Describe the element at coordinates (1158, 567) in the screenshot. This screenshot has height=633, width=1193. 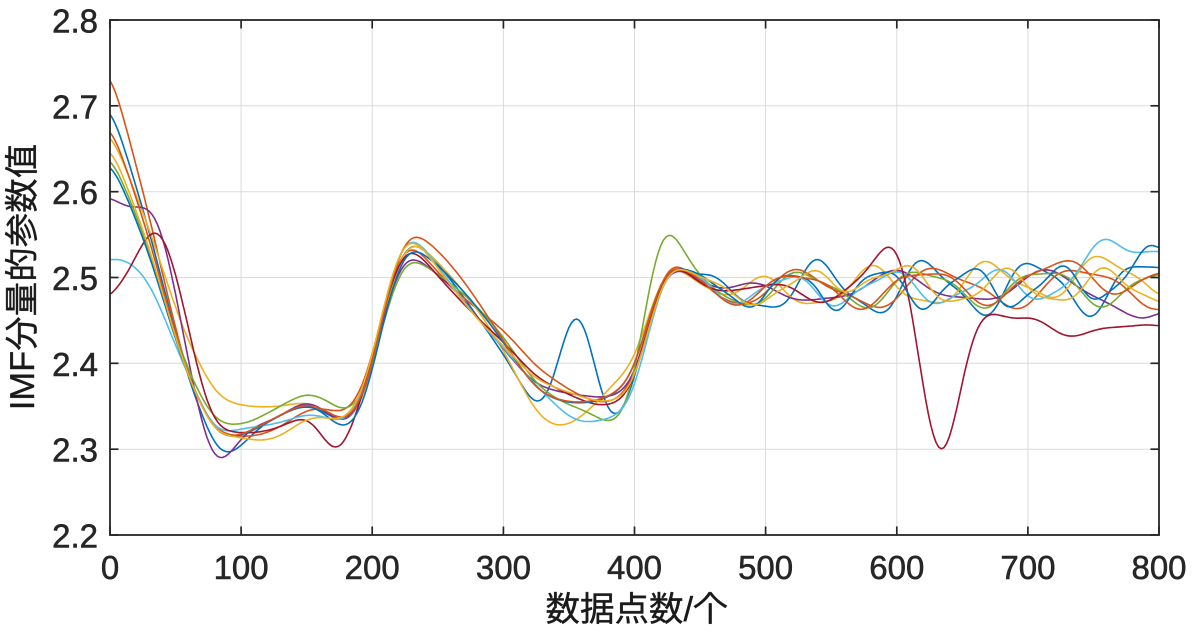
I see `svg-text: 800` at that location.